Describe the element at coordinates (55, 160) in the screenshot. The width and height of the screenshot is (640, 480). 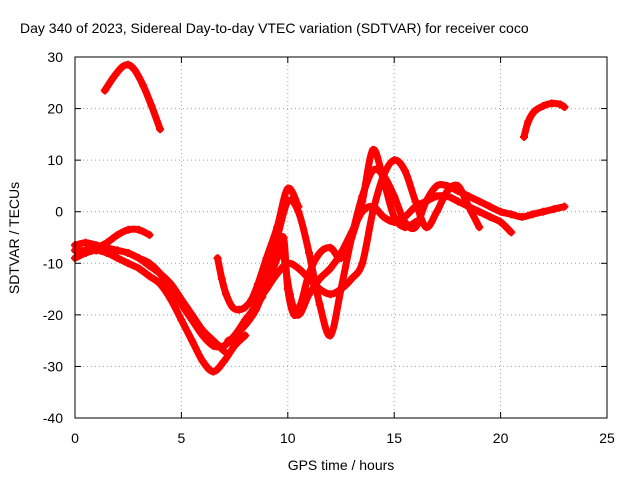
I see `y-tick-label: 10` at that location.